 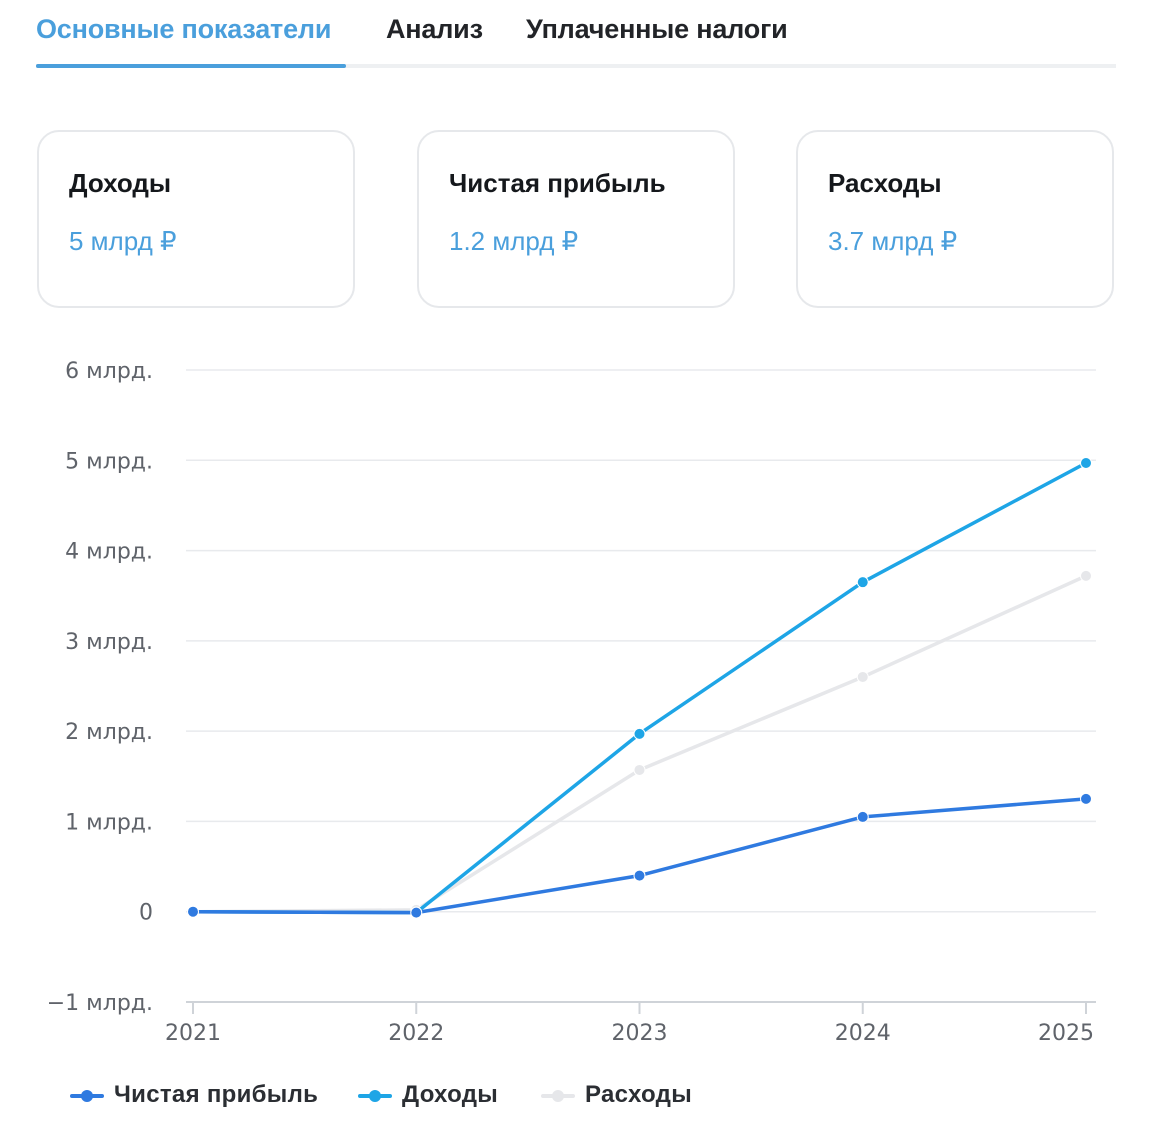 I want to click on x-tick-label-0: 2021, so click(x=193, y=1033).